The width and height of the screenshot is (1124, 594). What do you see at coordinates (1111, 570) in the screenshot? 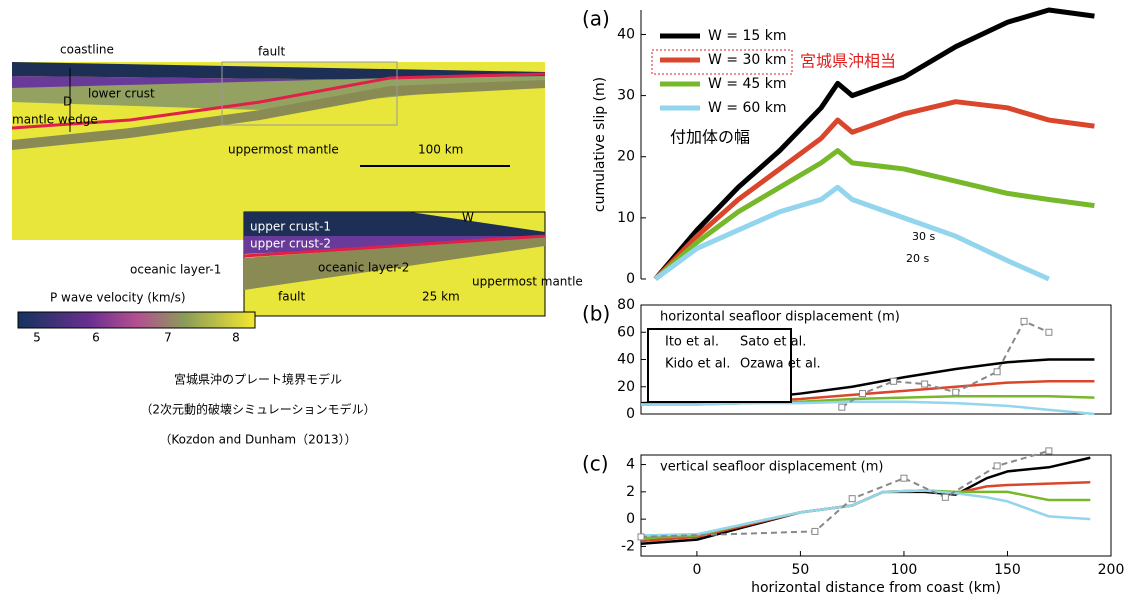
I see `x-tick-label: 200` at bounding box center [1111, 570].